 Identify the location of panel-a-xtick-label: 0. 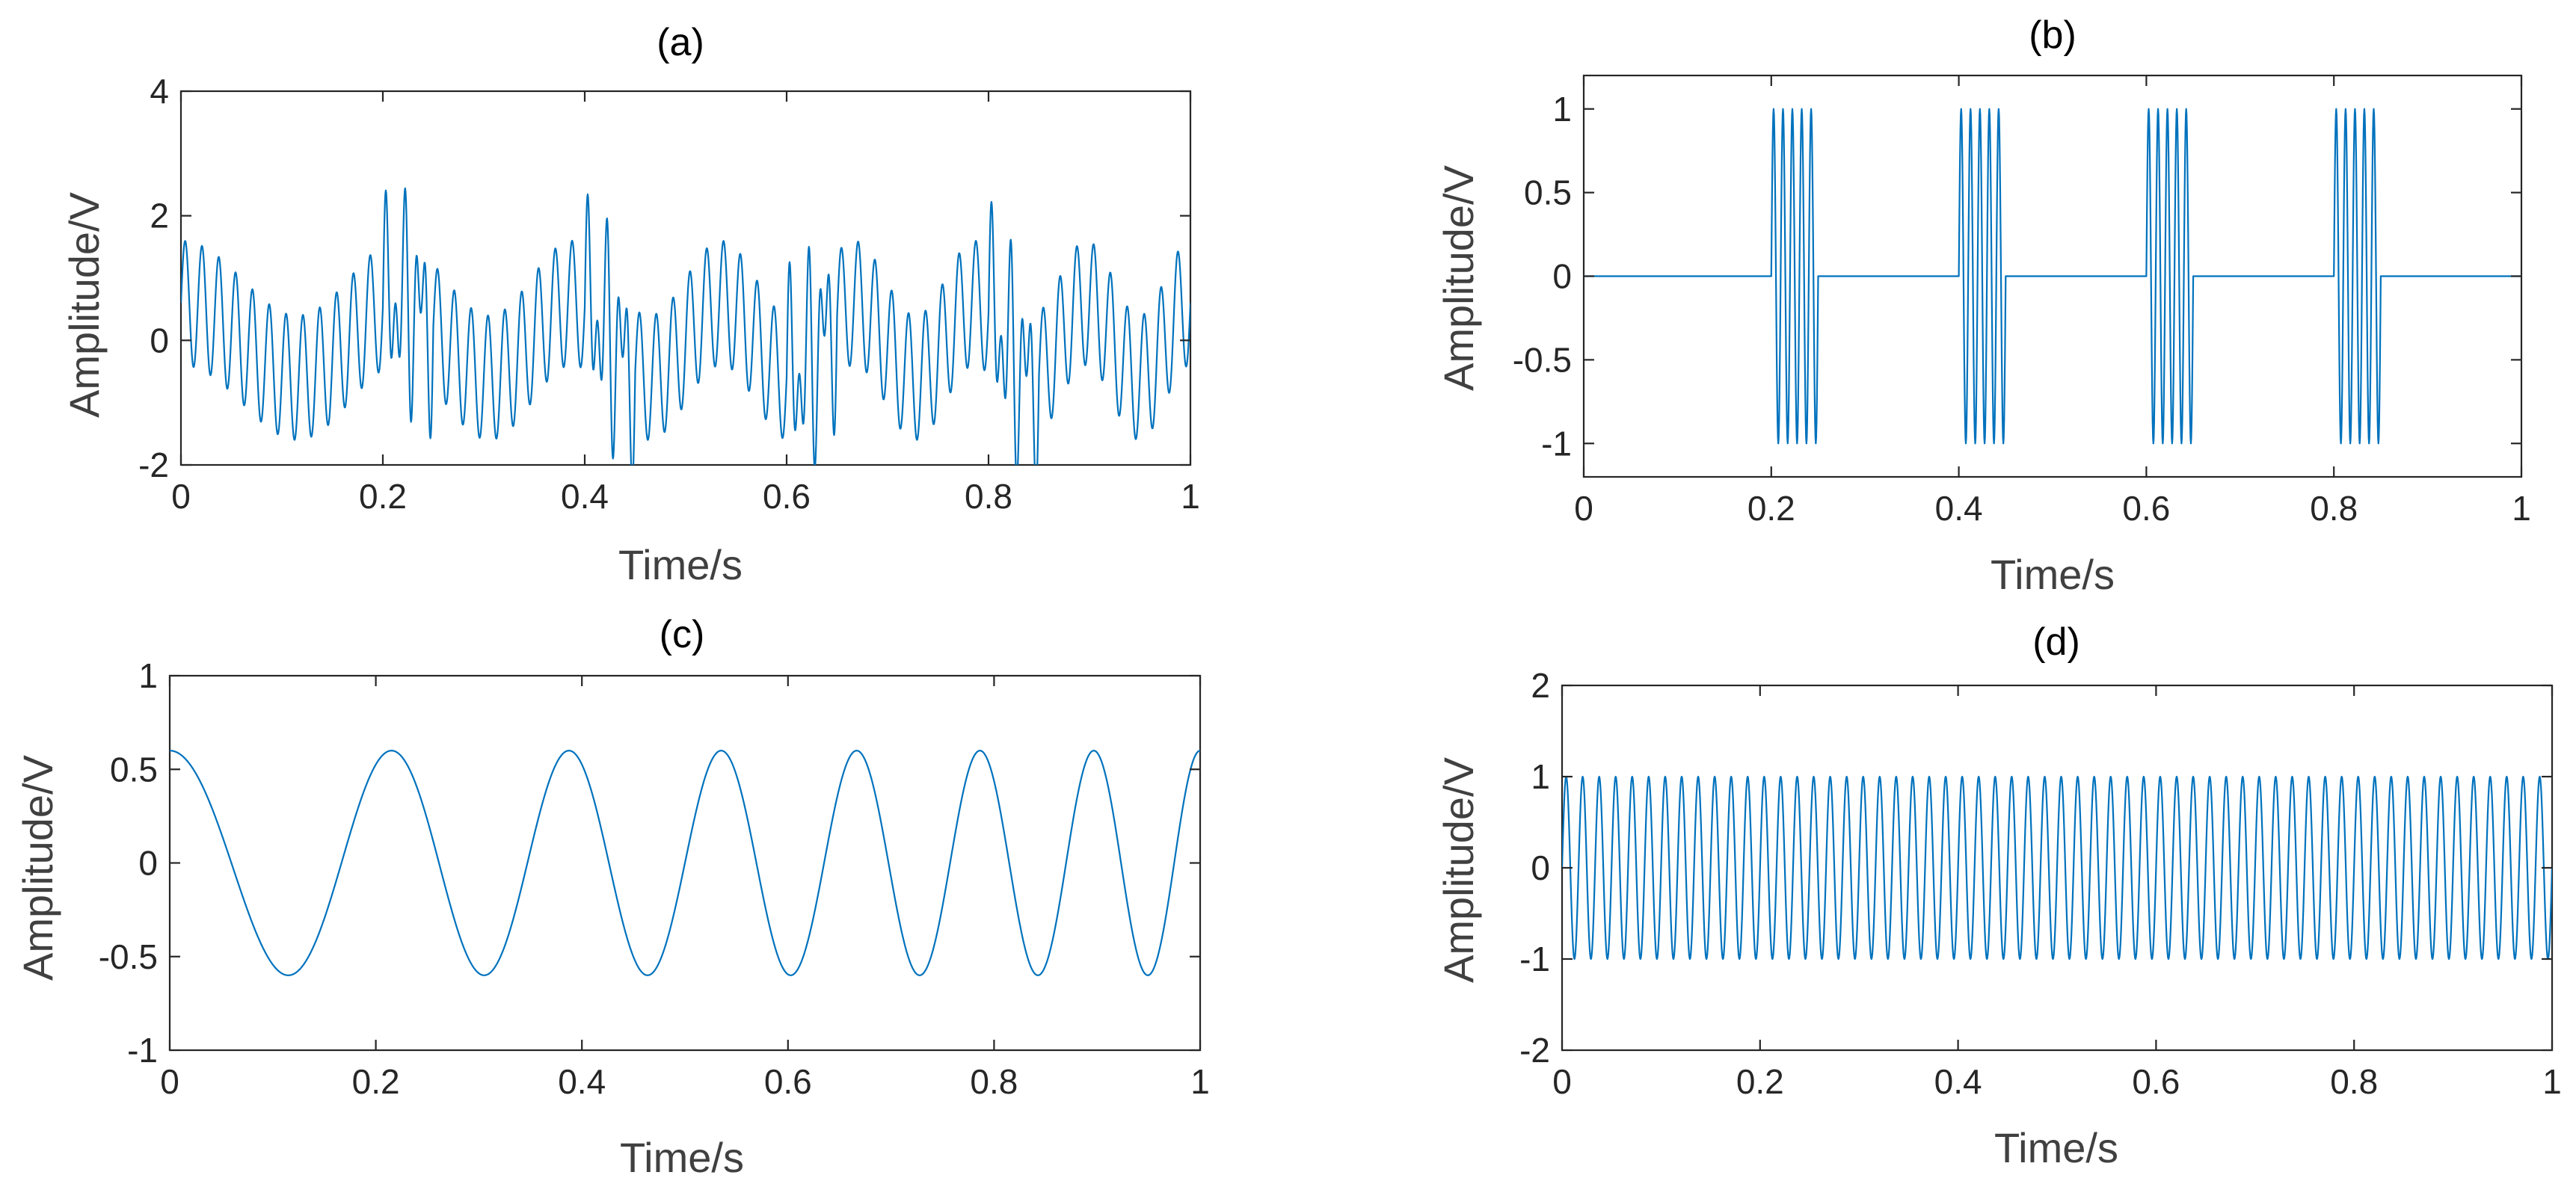
(181, 497).